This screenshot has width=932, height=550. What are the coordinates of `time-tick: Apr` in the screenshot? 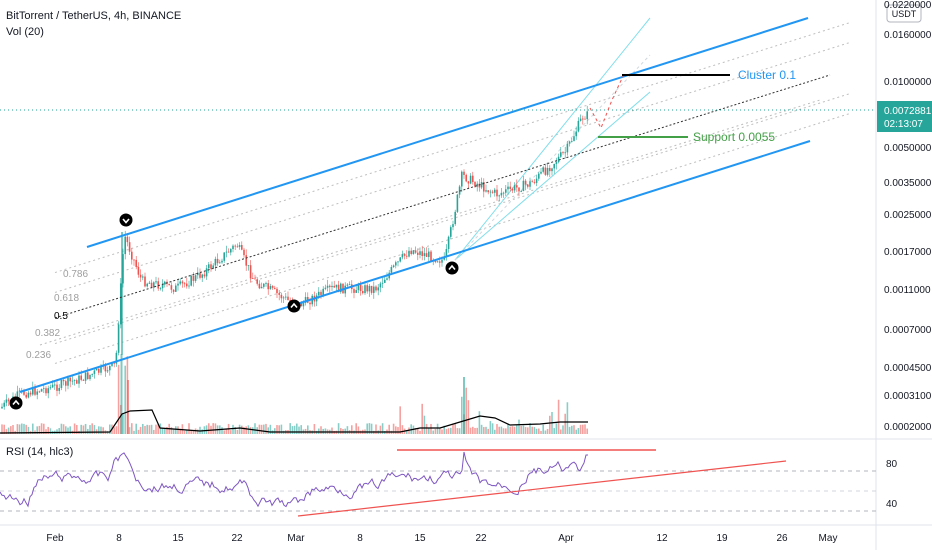 It's located at (566, 538).